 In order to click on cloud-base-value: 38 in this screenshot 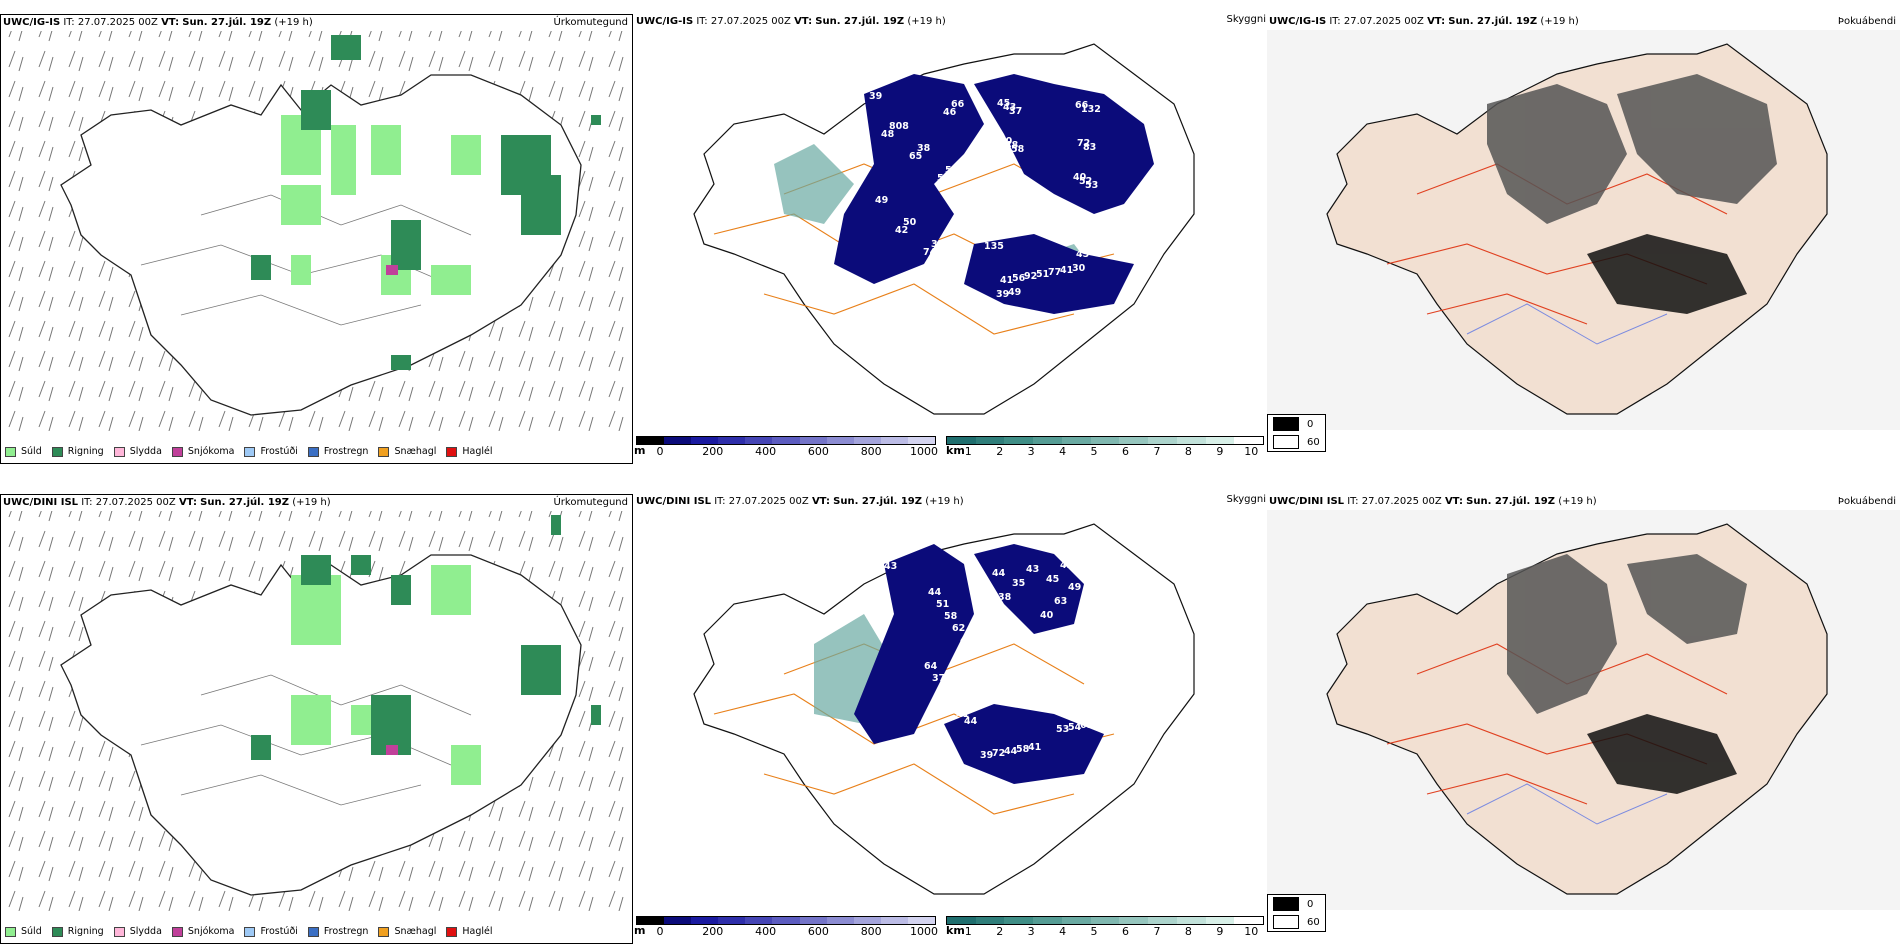, I will do `click(924, 148)`.